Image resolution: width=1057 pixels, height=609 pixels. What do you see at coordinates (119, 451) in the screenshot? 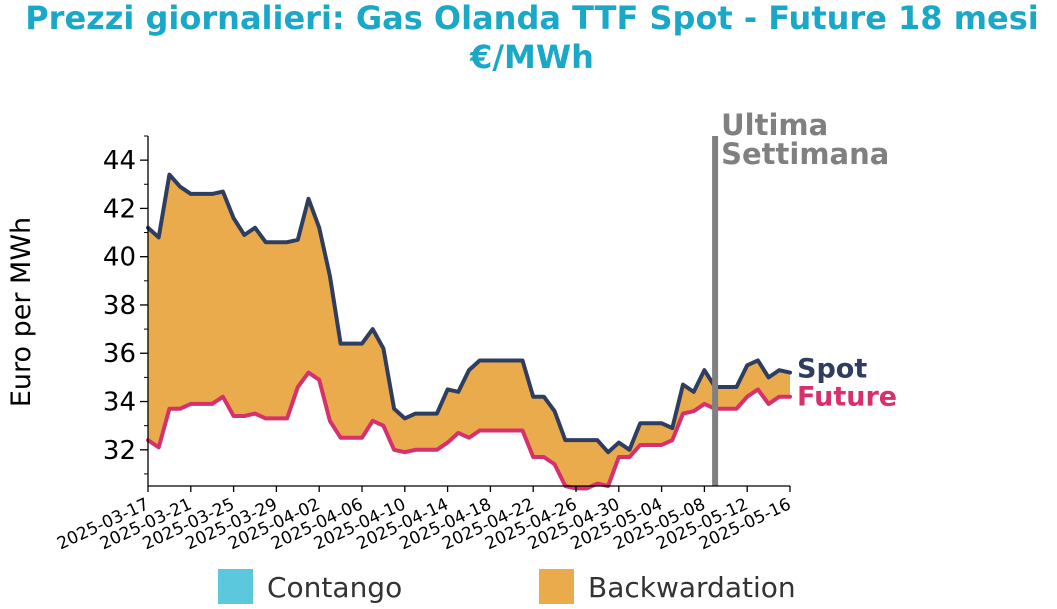
I see `y-tick-label: 32` at bounding box center [119, 451].